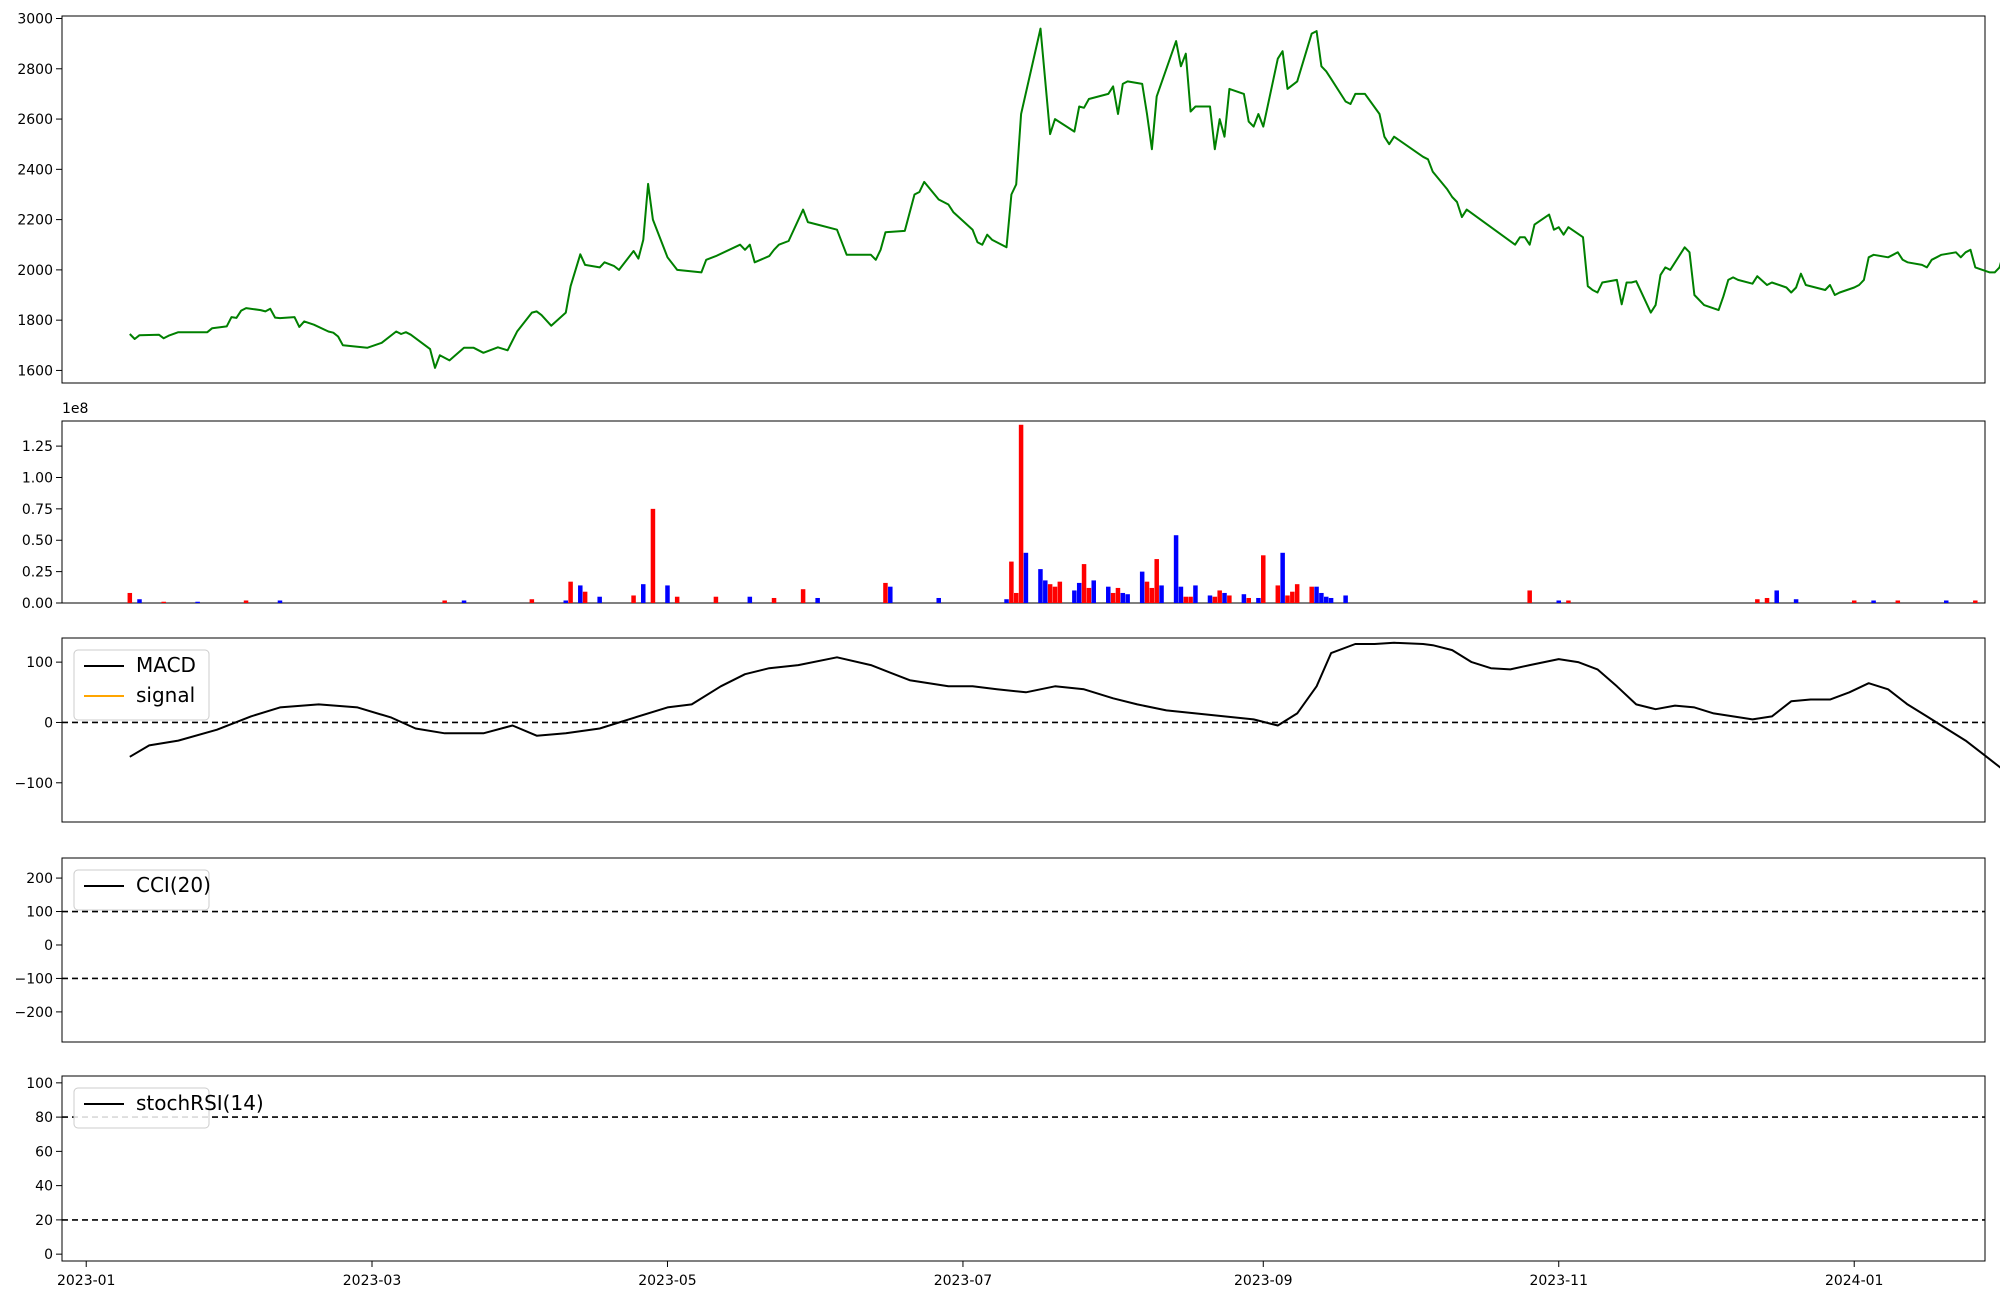  I want to click on x-tick-label: 2023-05, so click(667, 1281).